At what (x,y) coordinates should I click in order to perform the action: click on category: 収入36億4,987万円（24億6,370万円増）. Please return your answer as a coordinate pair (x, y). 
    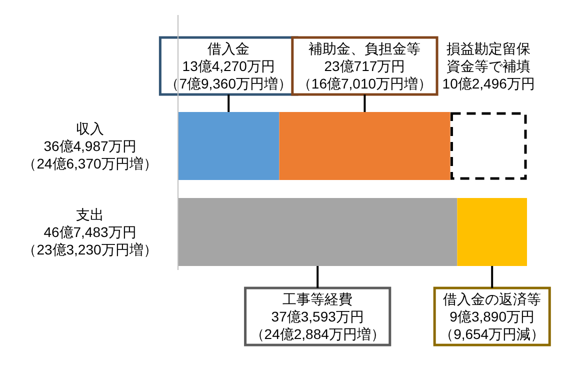
    Looking at the image, I should click on (90, 146).